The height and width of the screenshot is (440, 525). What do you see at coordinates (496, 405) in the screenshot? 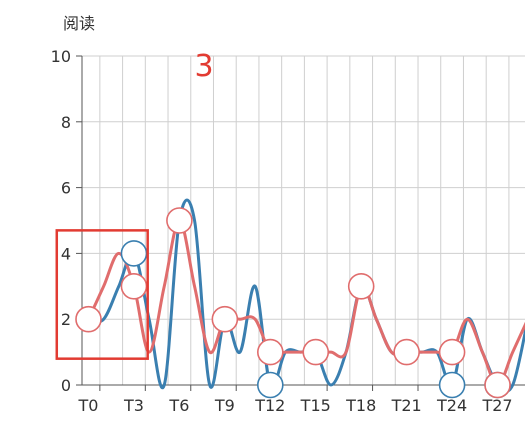
I see `x-tick-label: T27` at bounding box center [496, 405].